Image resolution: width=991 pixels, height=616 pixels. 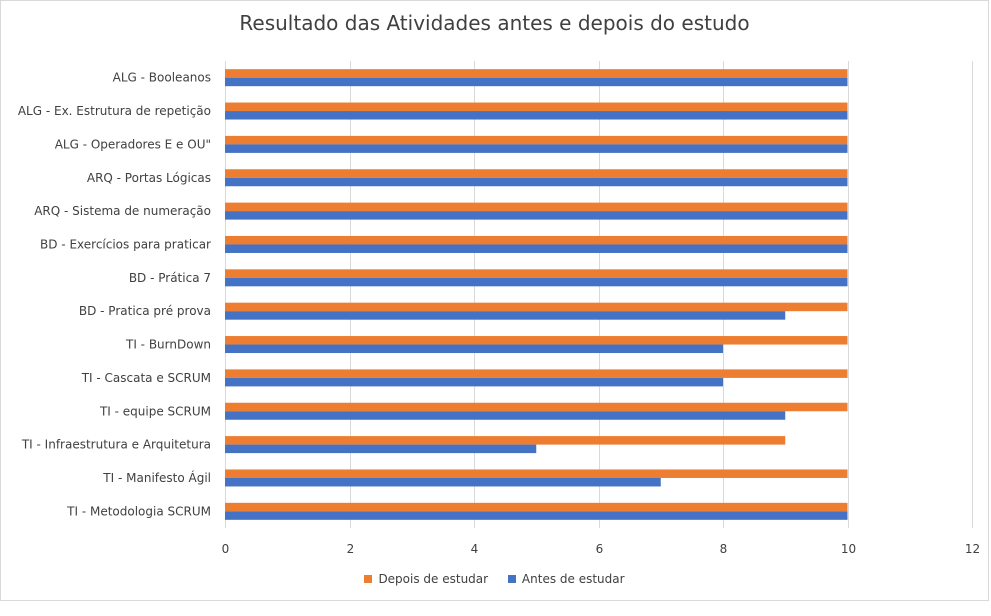 I want to click on category-label-12: TI - Manifesto Ágil, so click(x=156, y=477).